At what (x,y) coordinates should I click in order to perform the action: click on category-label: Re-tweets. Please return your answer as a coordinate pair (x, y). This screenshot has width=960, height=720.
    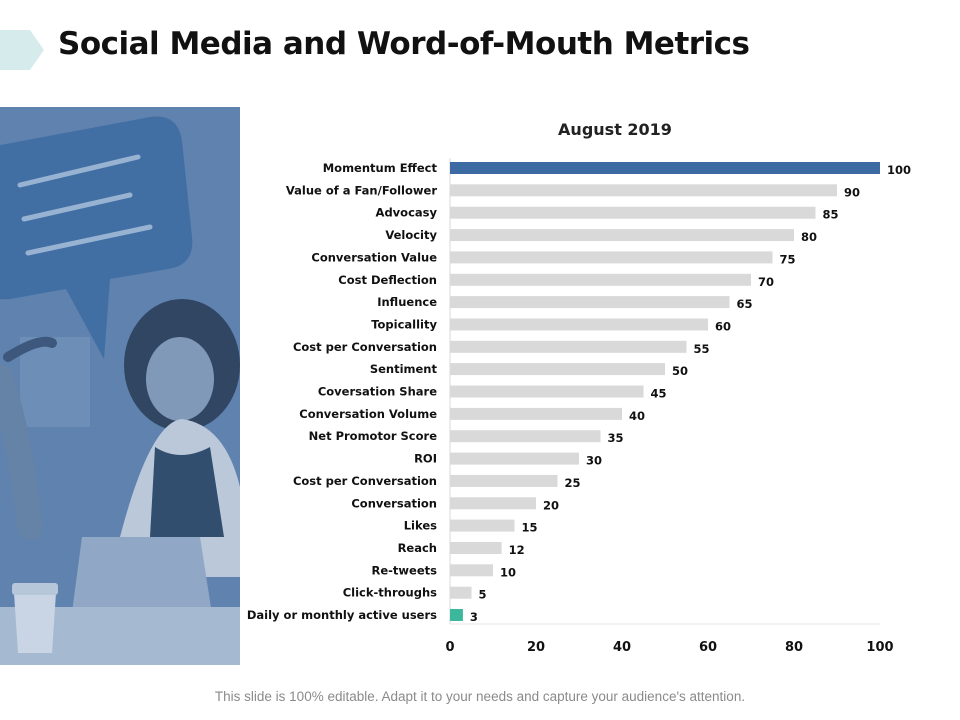
    Looking at the image, I should click on (405, 570).